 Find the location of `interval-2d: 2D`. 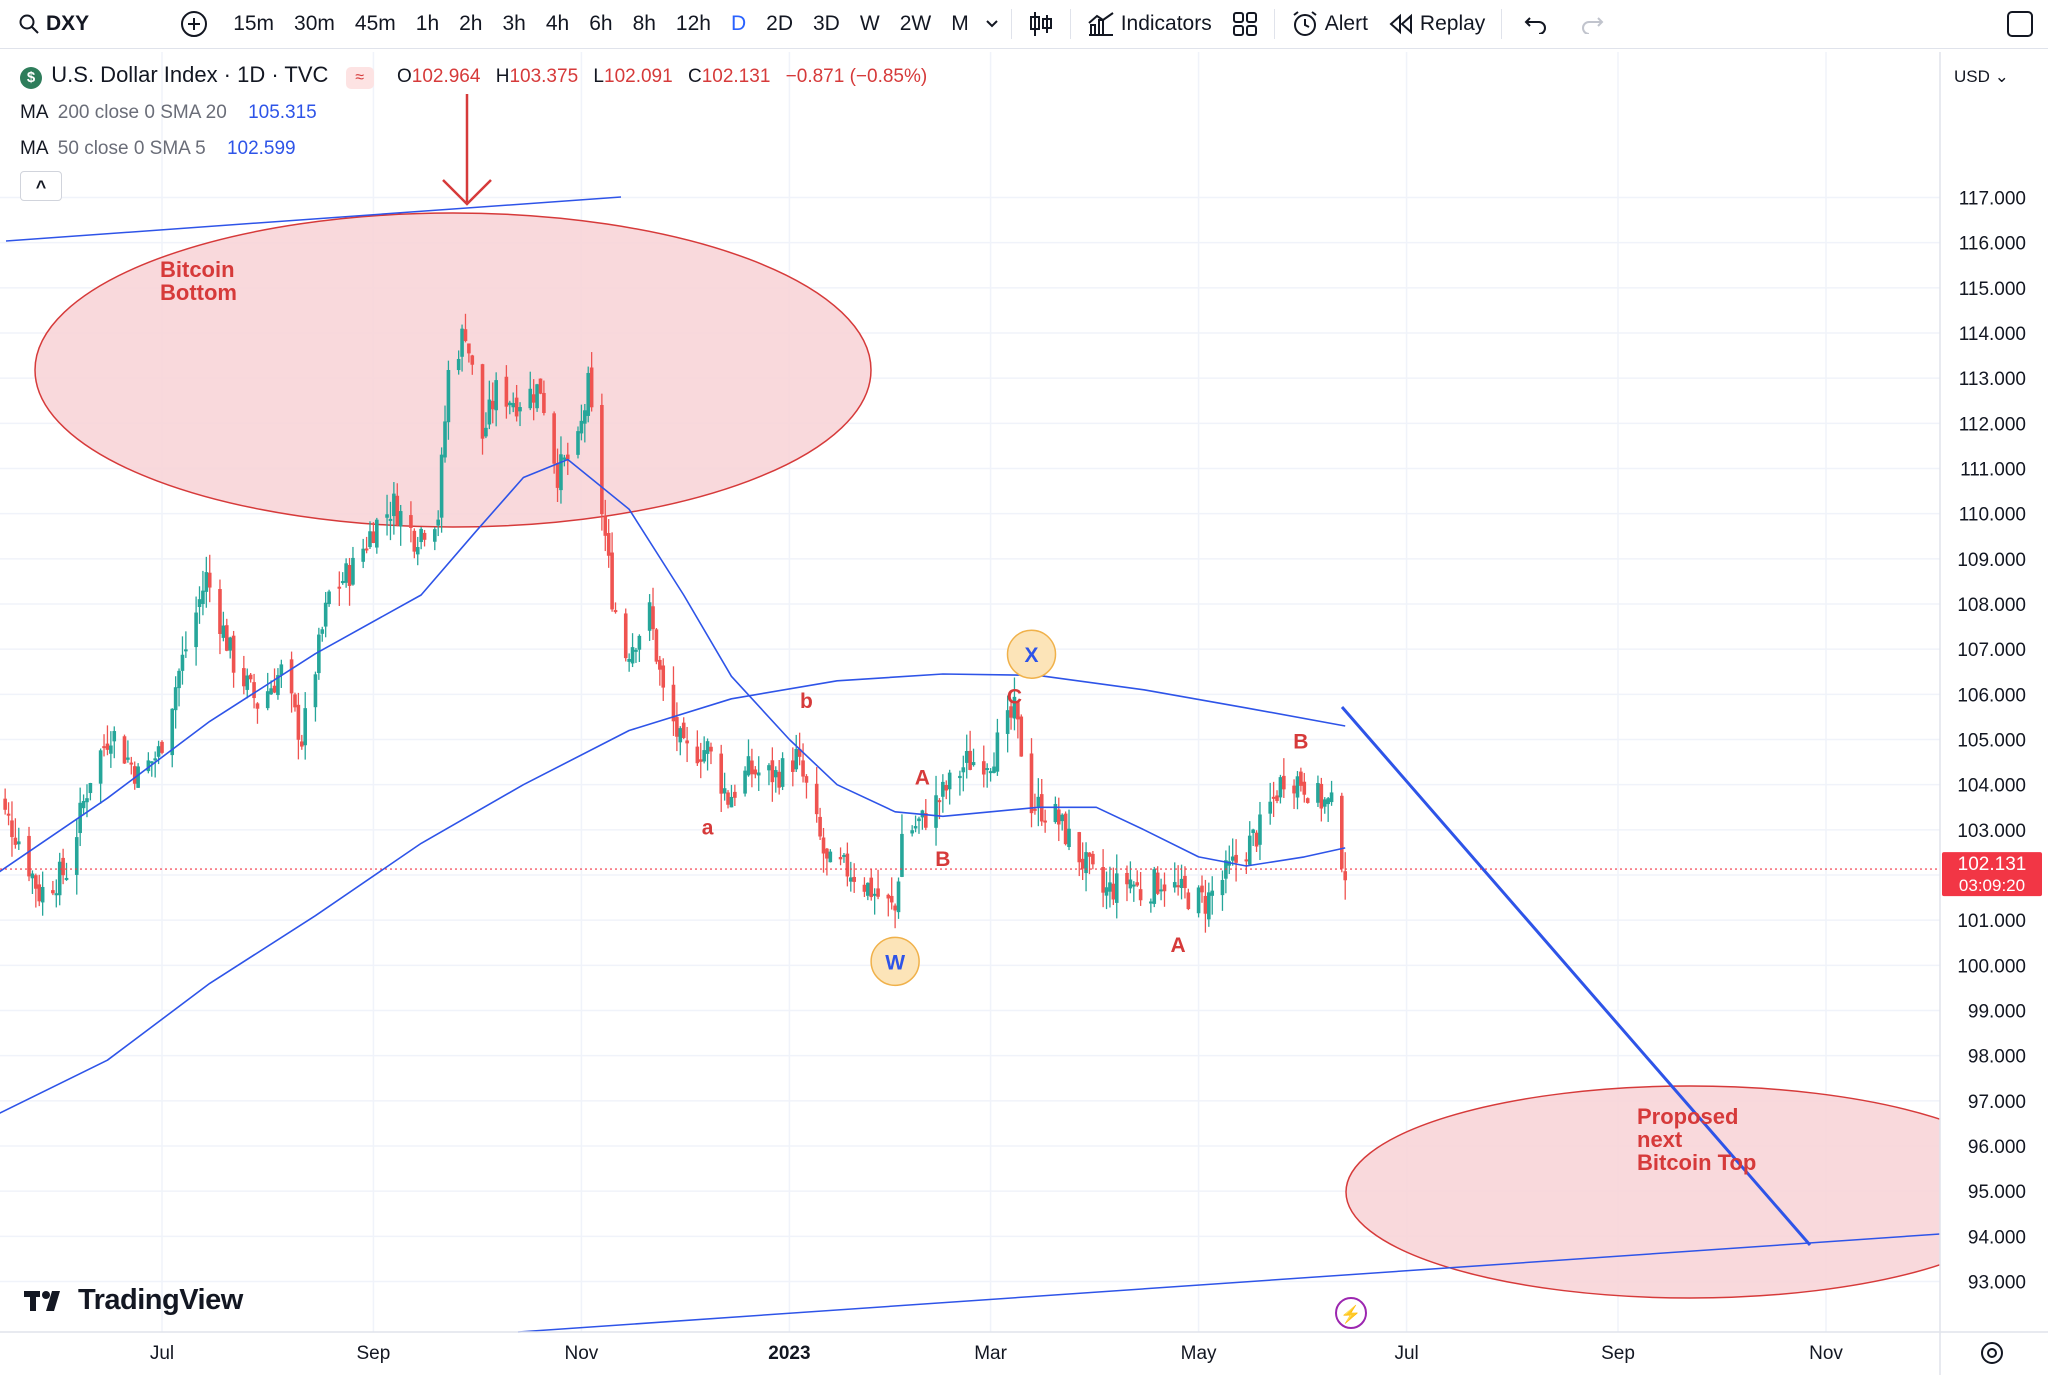

interval-2d: 2D is located at coordinates (779, 23).